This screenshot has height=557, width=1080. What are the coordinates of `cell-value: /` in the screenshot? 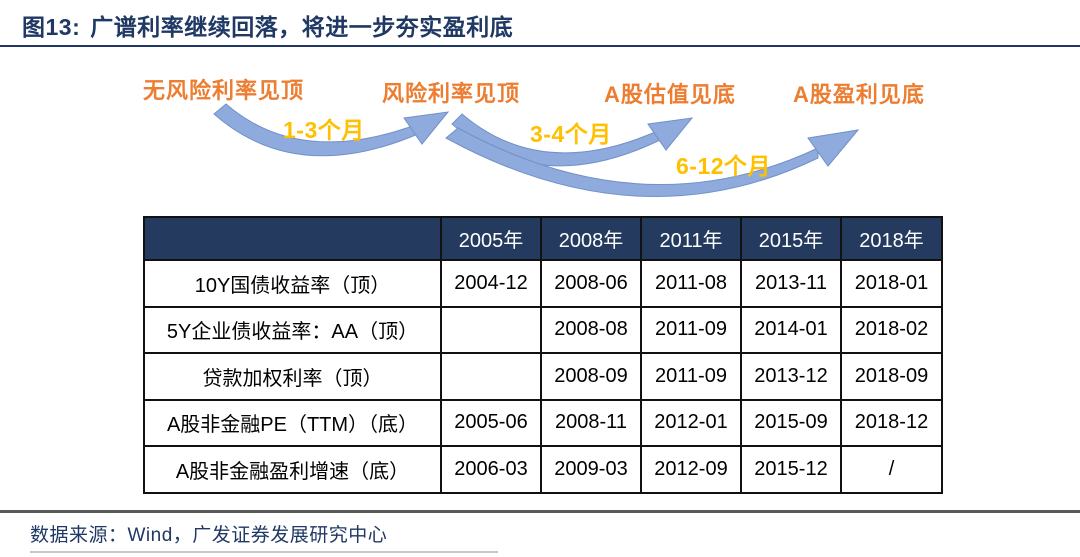 It's located at (891, 469).